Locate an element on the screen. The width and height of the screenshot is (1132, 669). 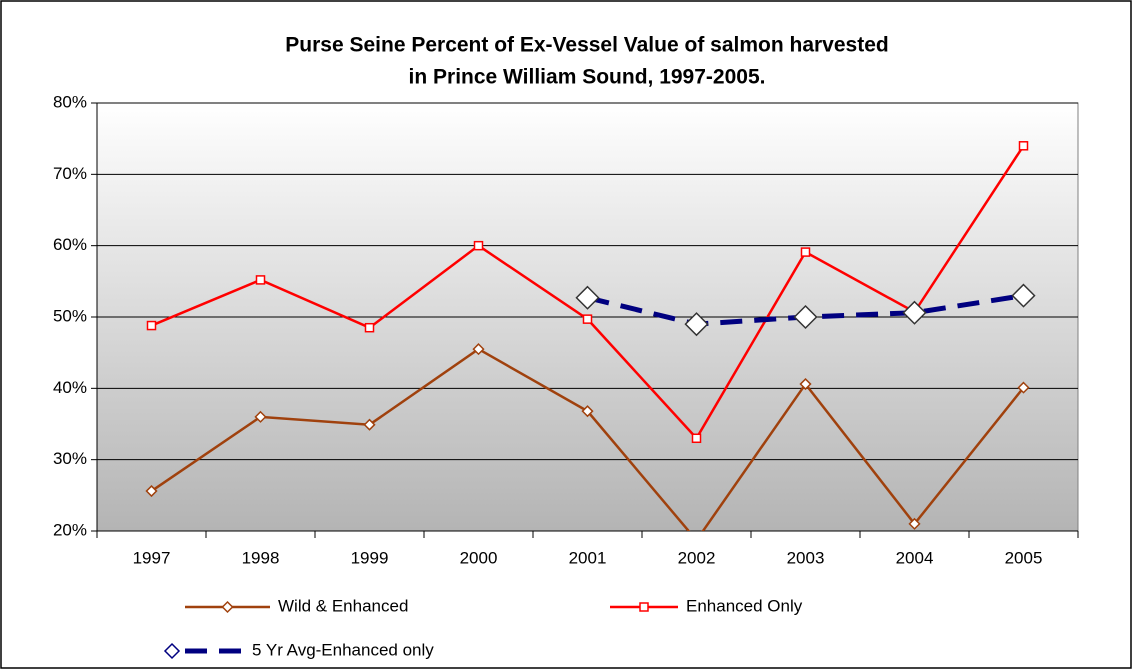
x-tick-label: 2005 is located at coordinates (1024, 557).